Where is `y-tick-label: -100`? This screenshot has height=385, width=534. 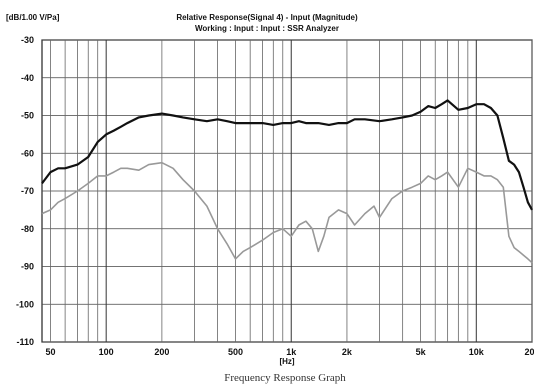 y-tick-label: -100 is located at coordinates (25, 304).